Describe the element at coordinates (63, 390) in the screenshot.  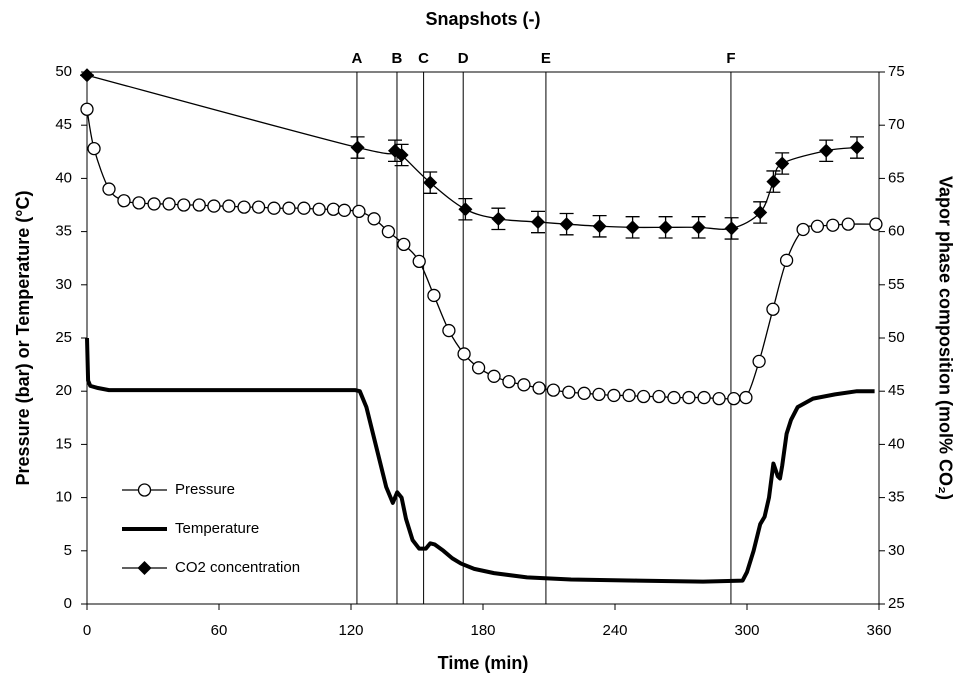
I see `y-tick-label: 20` at that location.